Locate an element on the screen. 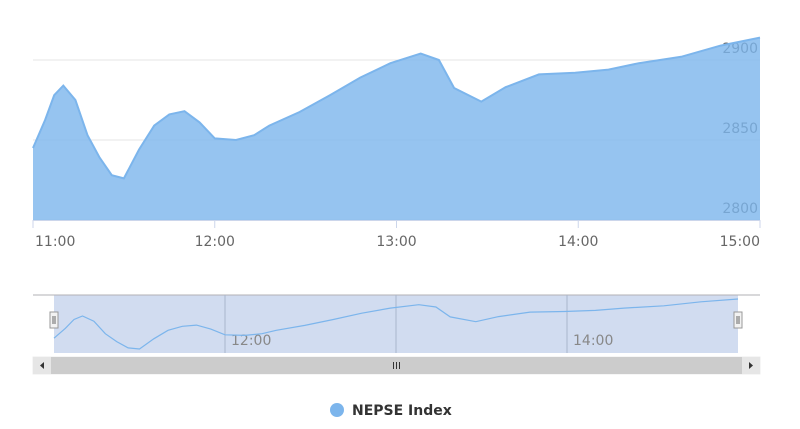 This screenshot has height=429, width=800. legend-label: NEPSE Index is located at coordinates (402, 411).